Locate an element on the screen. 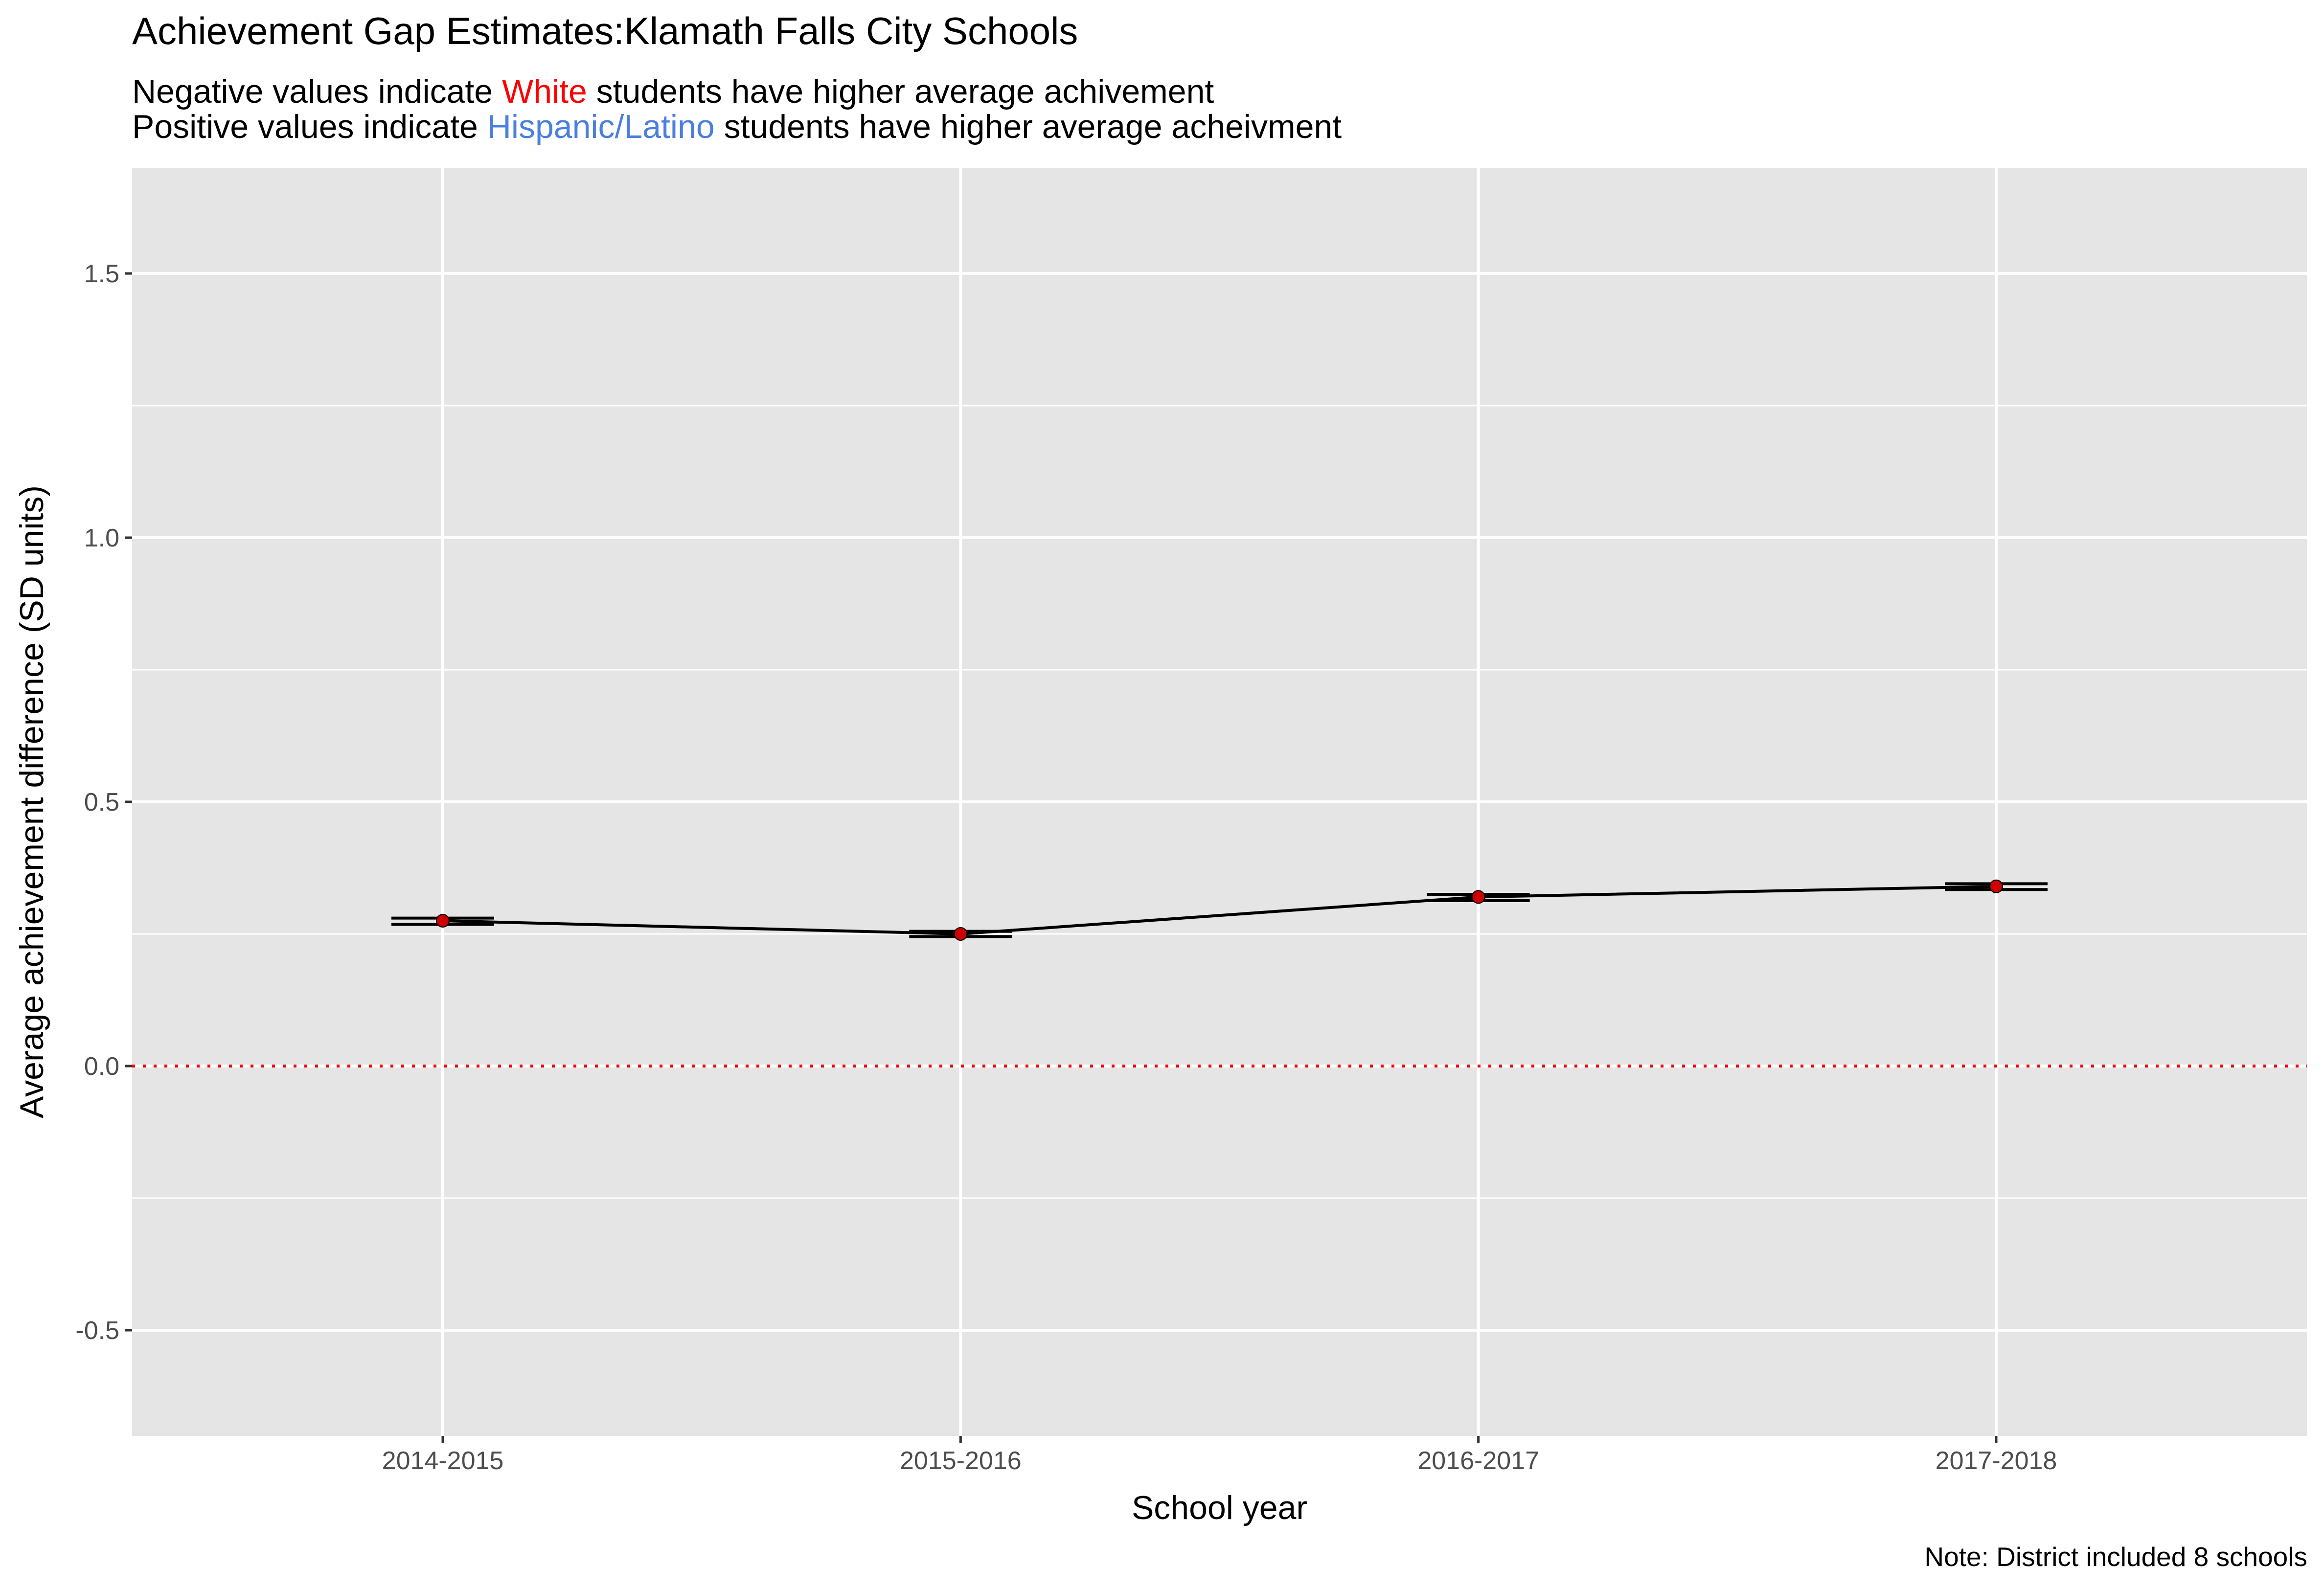  y-tick-label: 0.0 is located at coordinates (101, 1066).